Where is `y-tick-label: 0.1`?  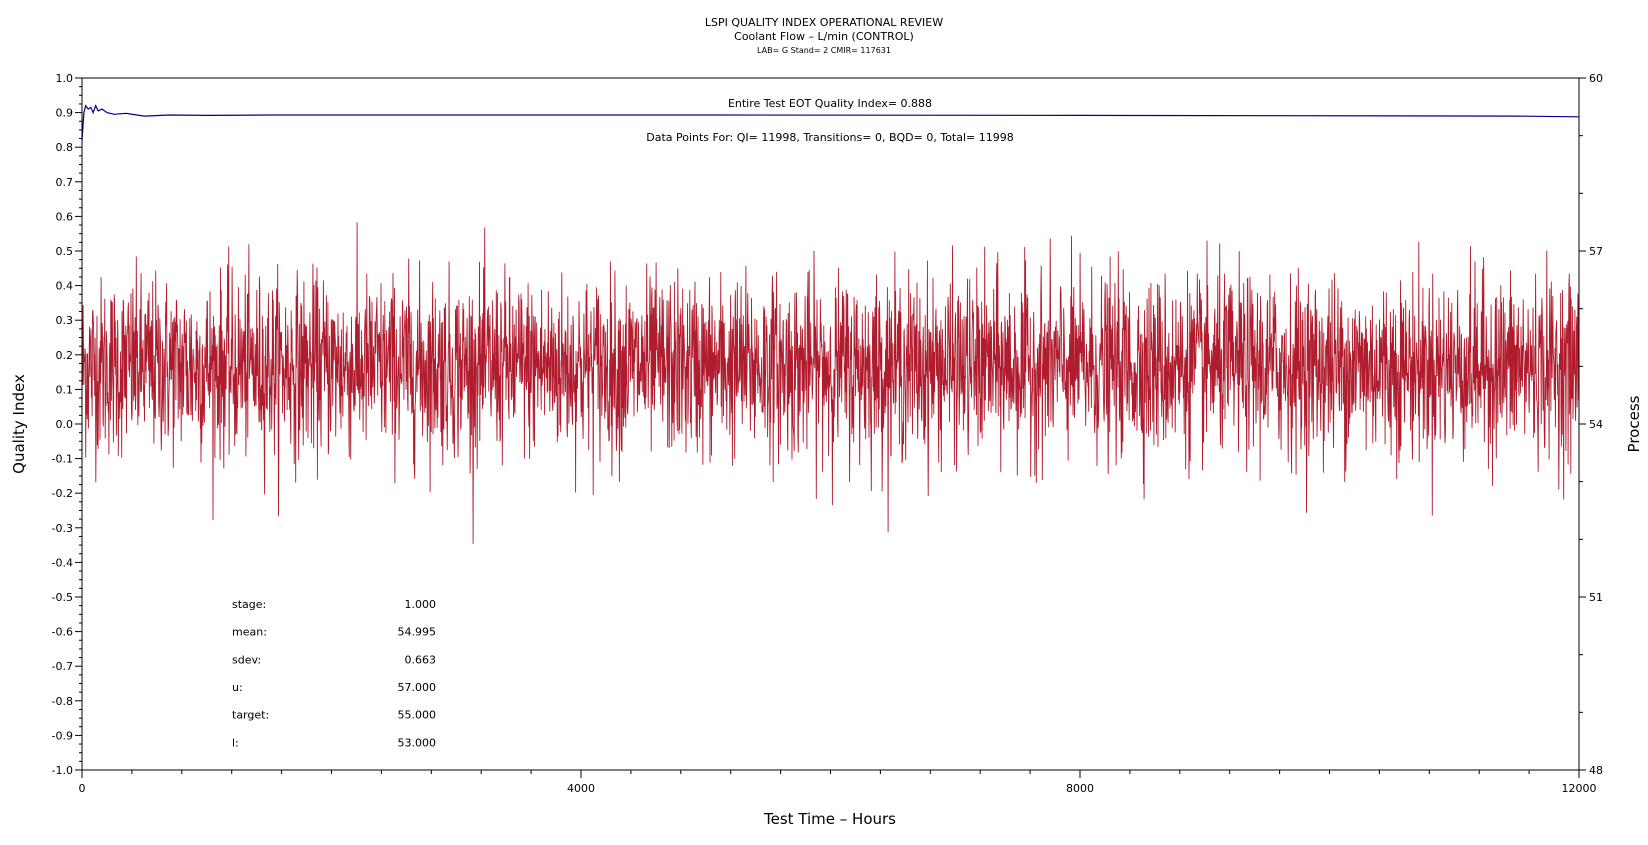 y-tick-label: 0.1 is located at coordinates (65, 389).